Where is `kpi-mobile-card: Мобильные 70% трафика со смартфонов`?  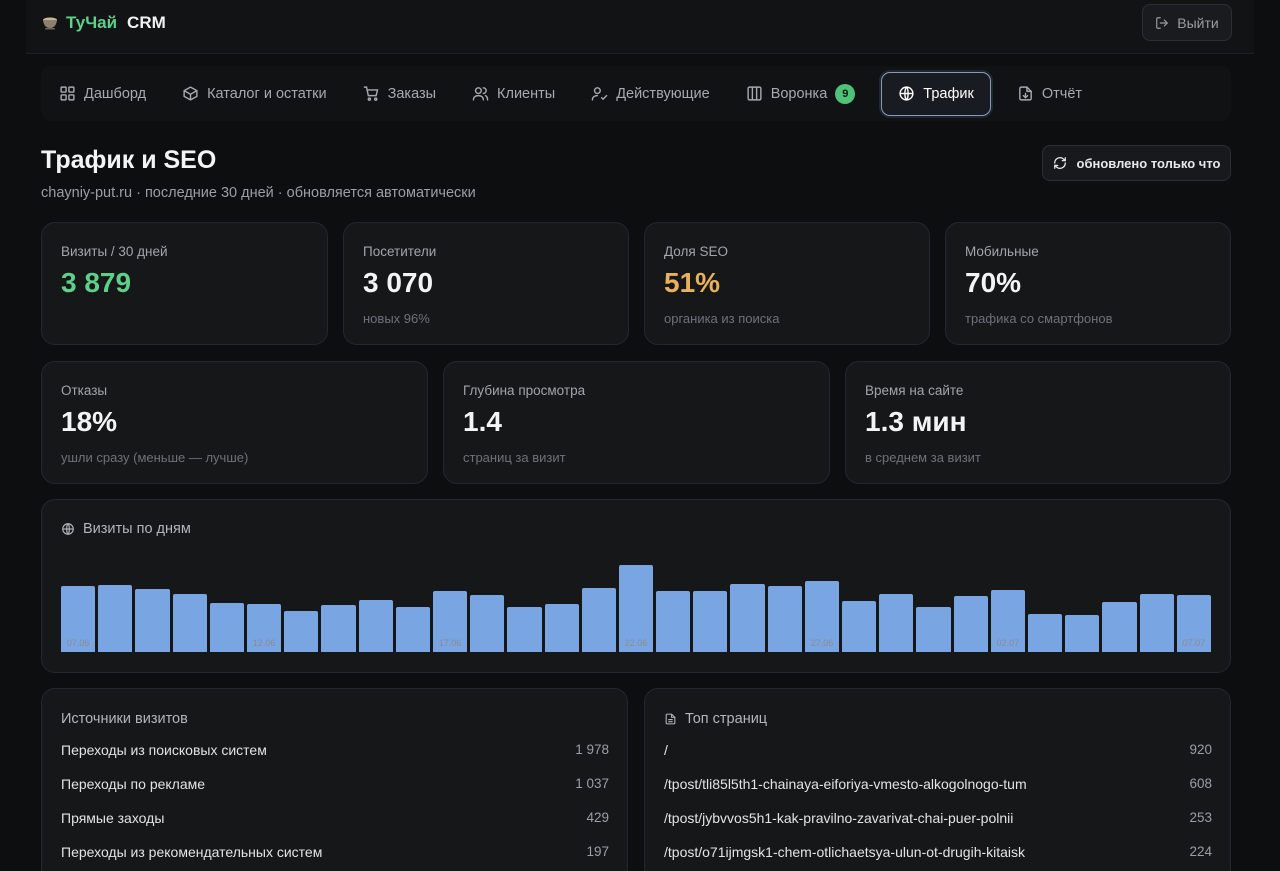
kpi-mobile-card: Мобильные 70% трафика со смартфонов is located at coordinates (1088, 283).